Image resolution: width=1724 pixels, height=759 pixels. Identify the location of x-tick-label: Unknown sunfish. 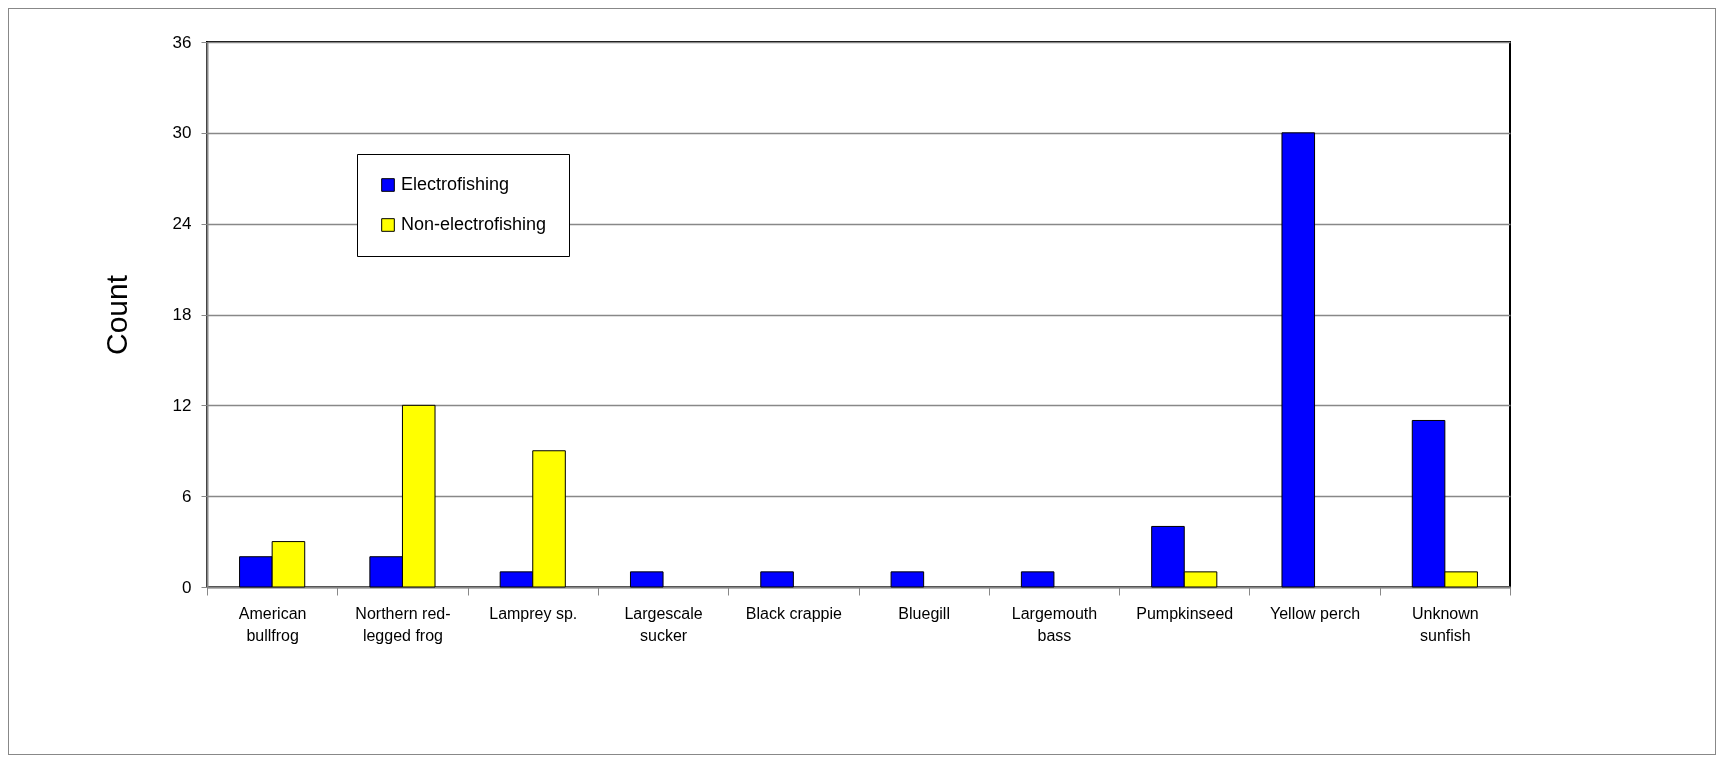
(1445, 624).